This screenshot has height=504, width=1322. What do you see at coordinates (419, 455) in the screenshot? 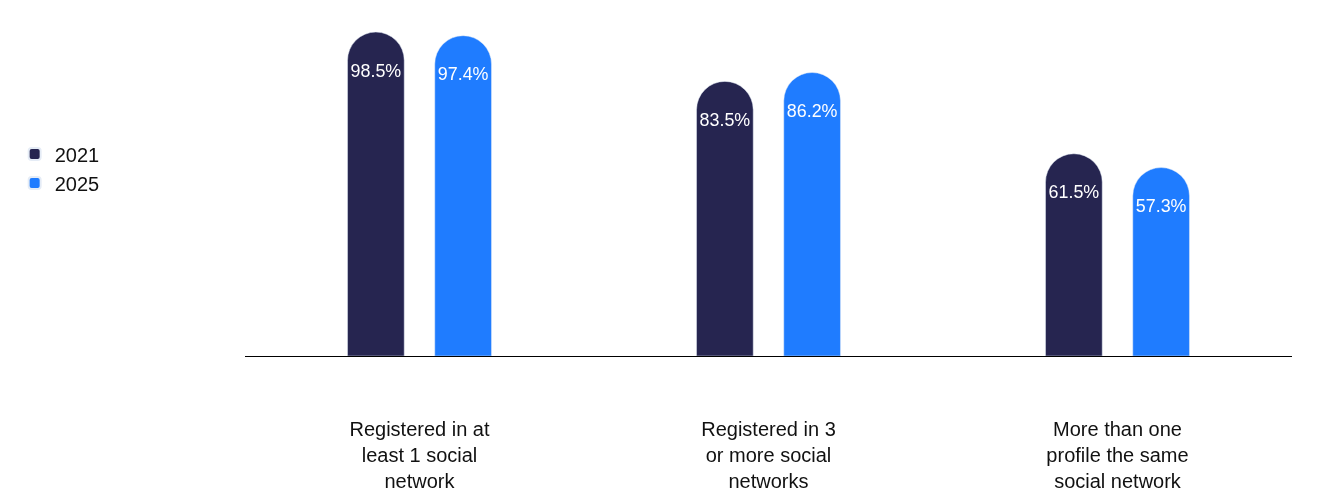
I see `x-tick-label: Registered in at least 1 social network` at bounding box center [419, 455].